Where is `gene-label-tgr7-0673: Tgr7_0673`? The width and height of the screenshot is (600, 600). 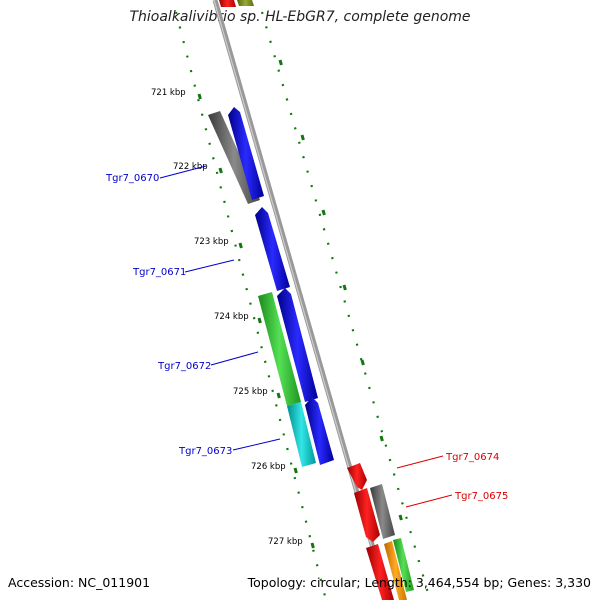
gene-label-tgr7-0673: Tgr7_0673 is located at coordinates (205, 451).